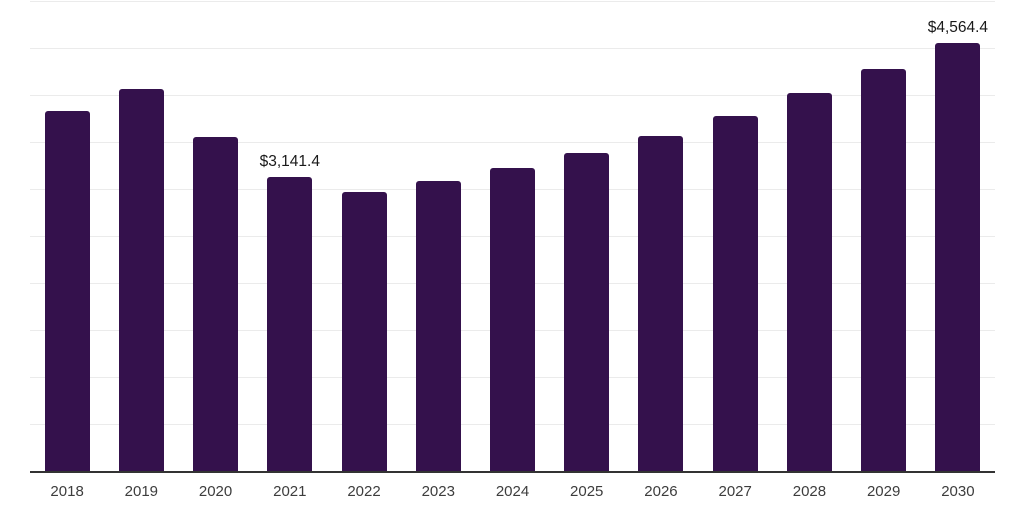 This screenshot has height=512, width=1024. What do you see at coordinates (364, 331) in the screenshot?
I see `bar-2022` at bounding box center [364, 331].